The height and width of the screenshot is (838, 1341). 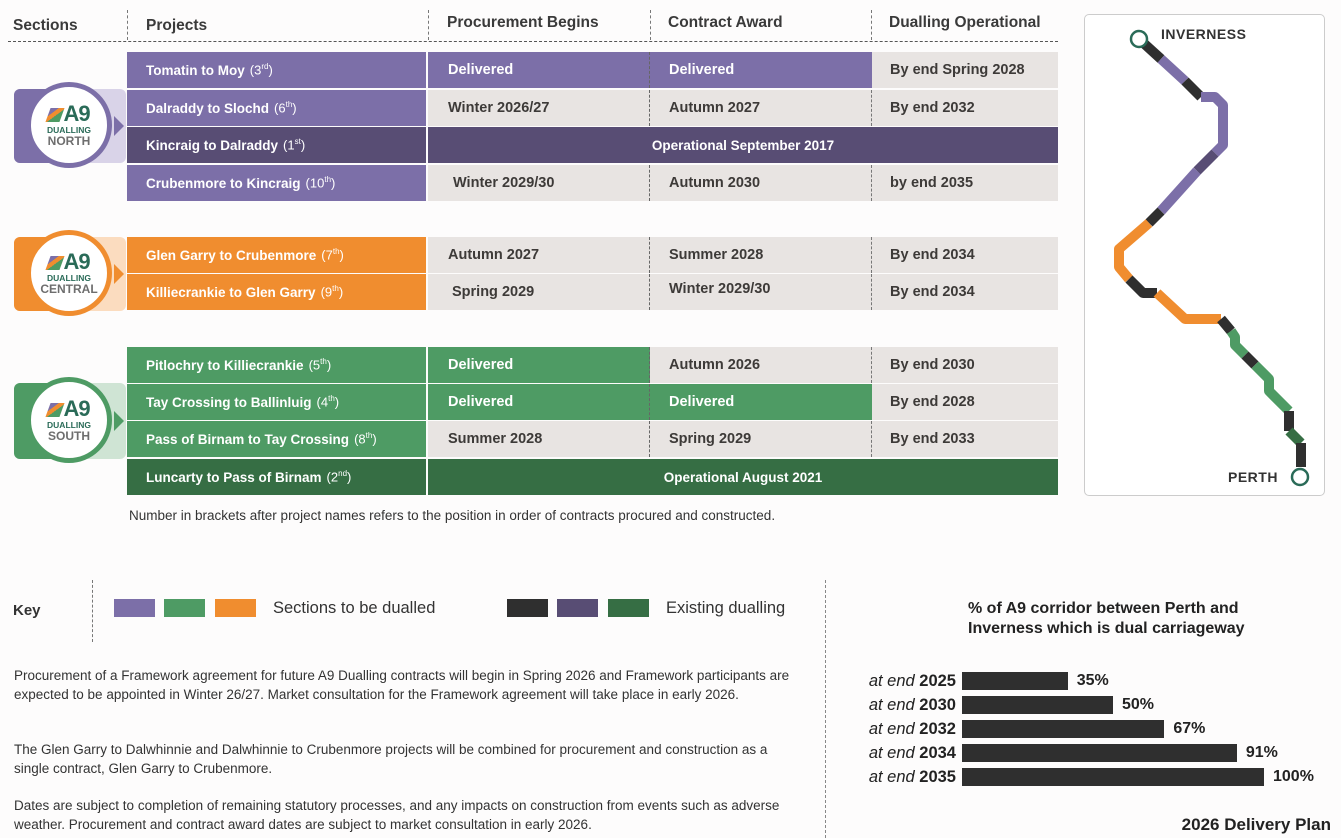 What do you see at coordinates (965, 439) in the screenshot?
I see `operational-cell: By end 2033` at bounding box center [965, 439].